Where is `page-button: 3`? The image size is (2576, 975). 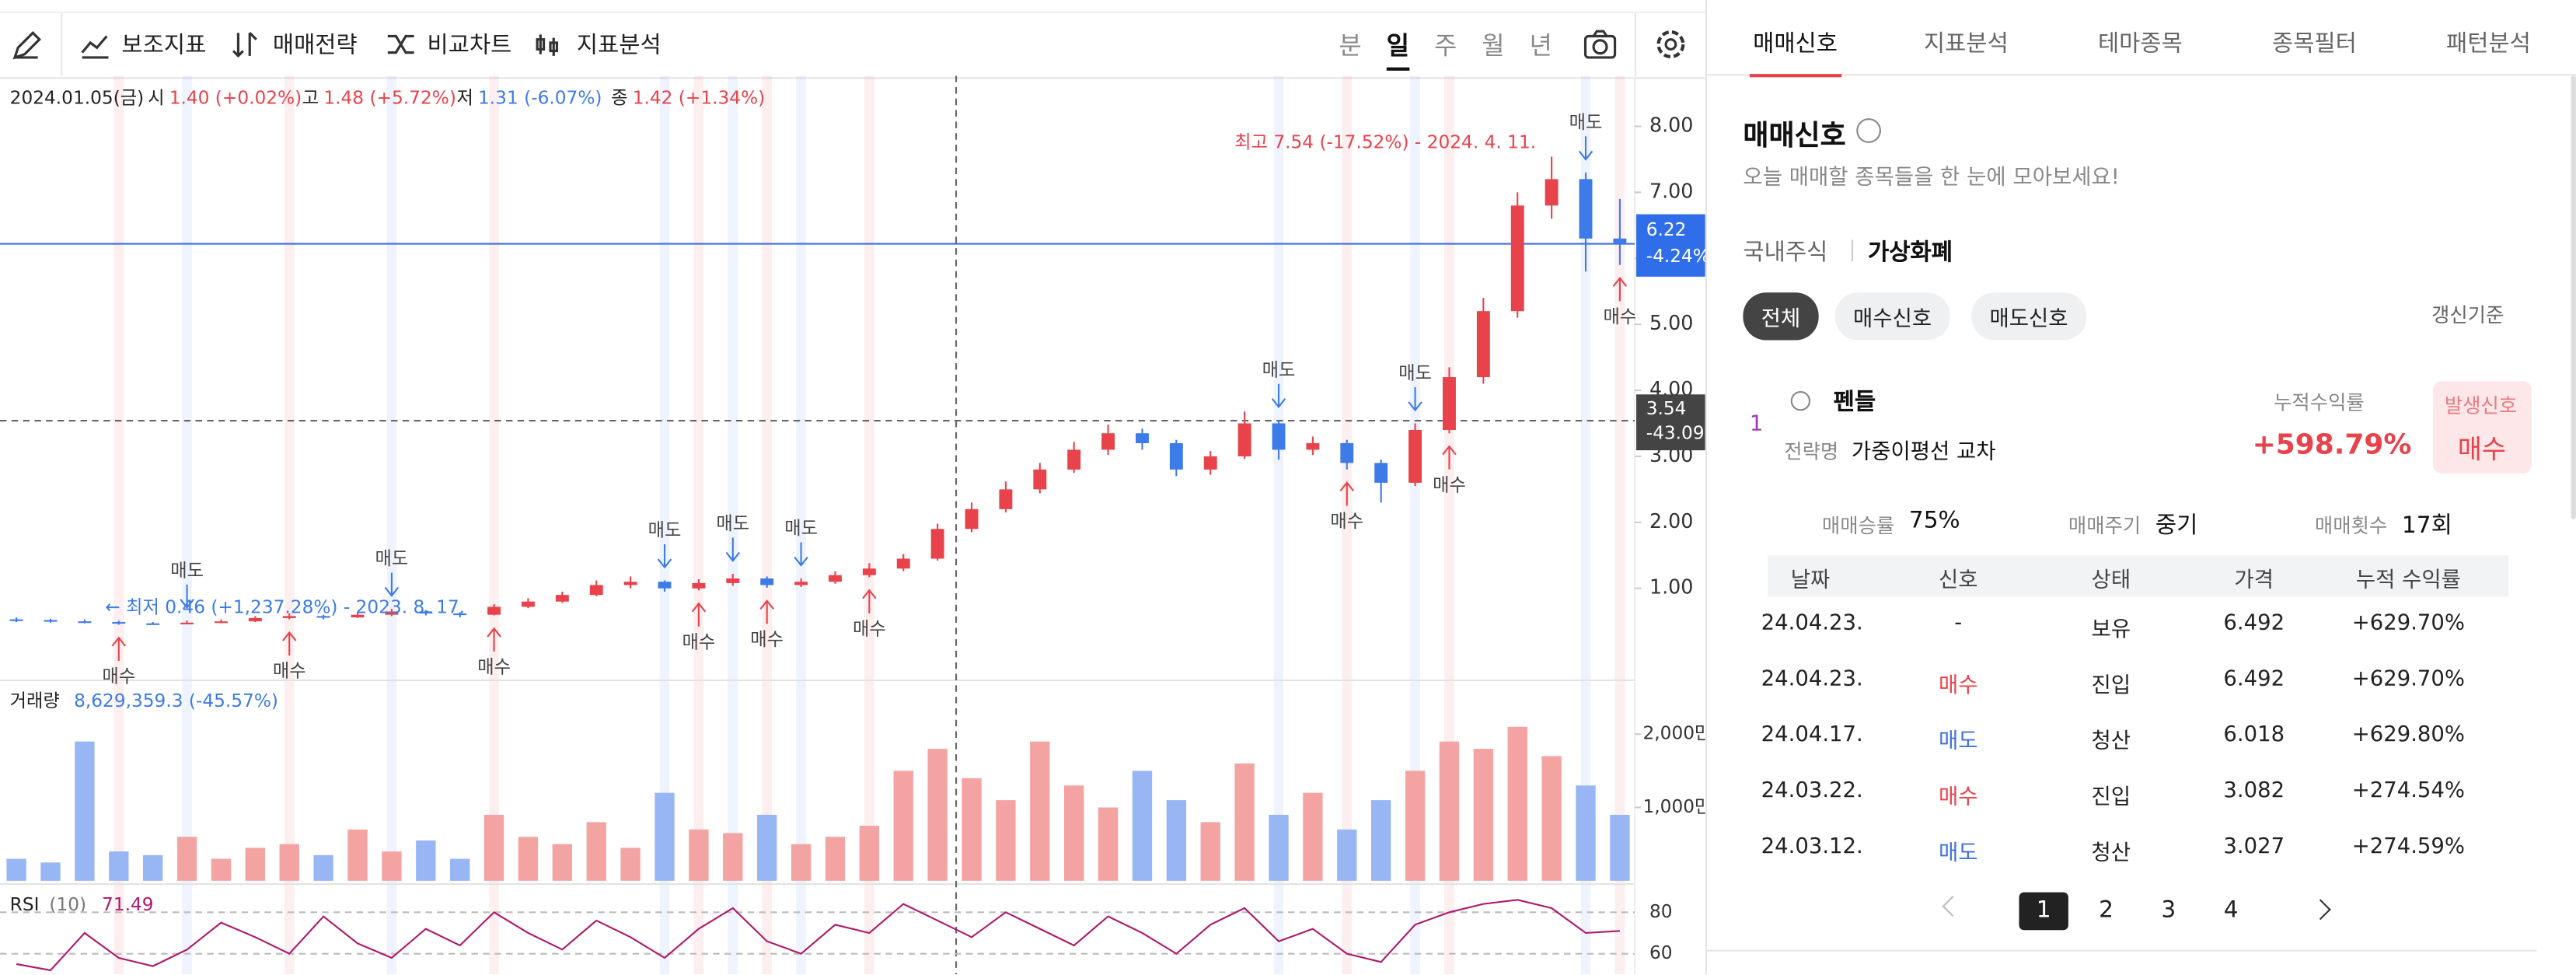
page-button: 3 is located at coordinates (2169, 910).